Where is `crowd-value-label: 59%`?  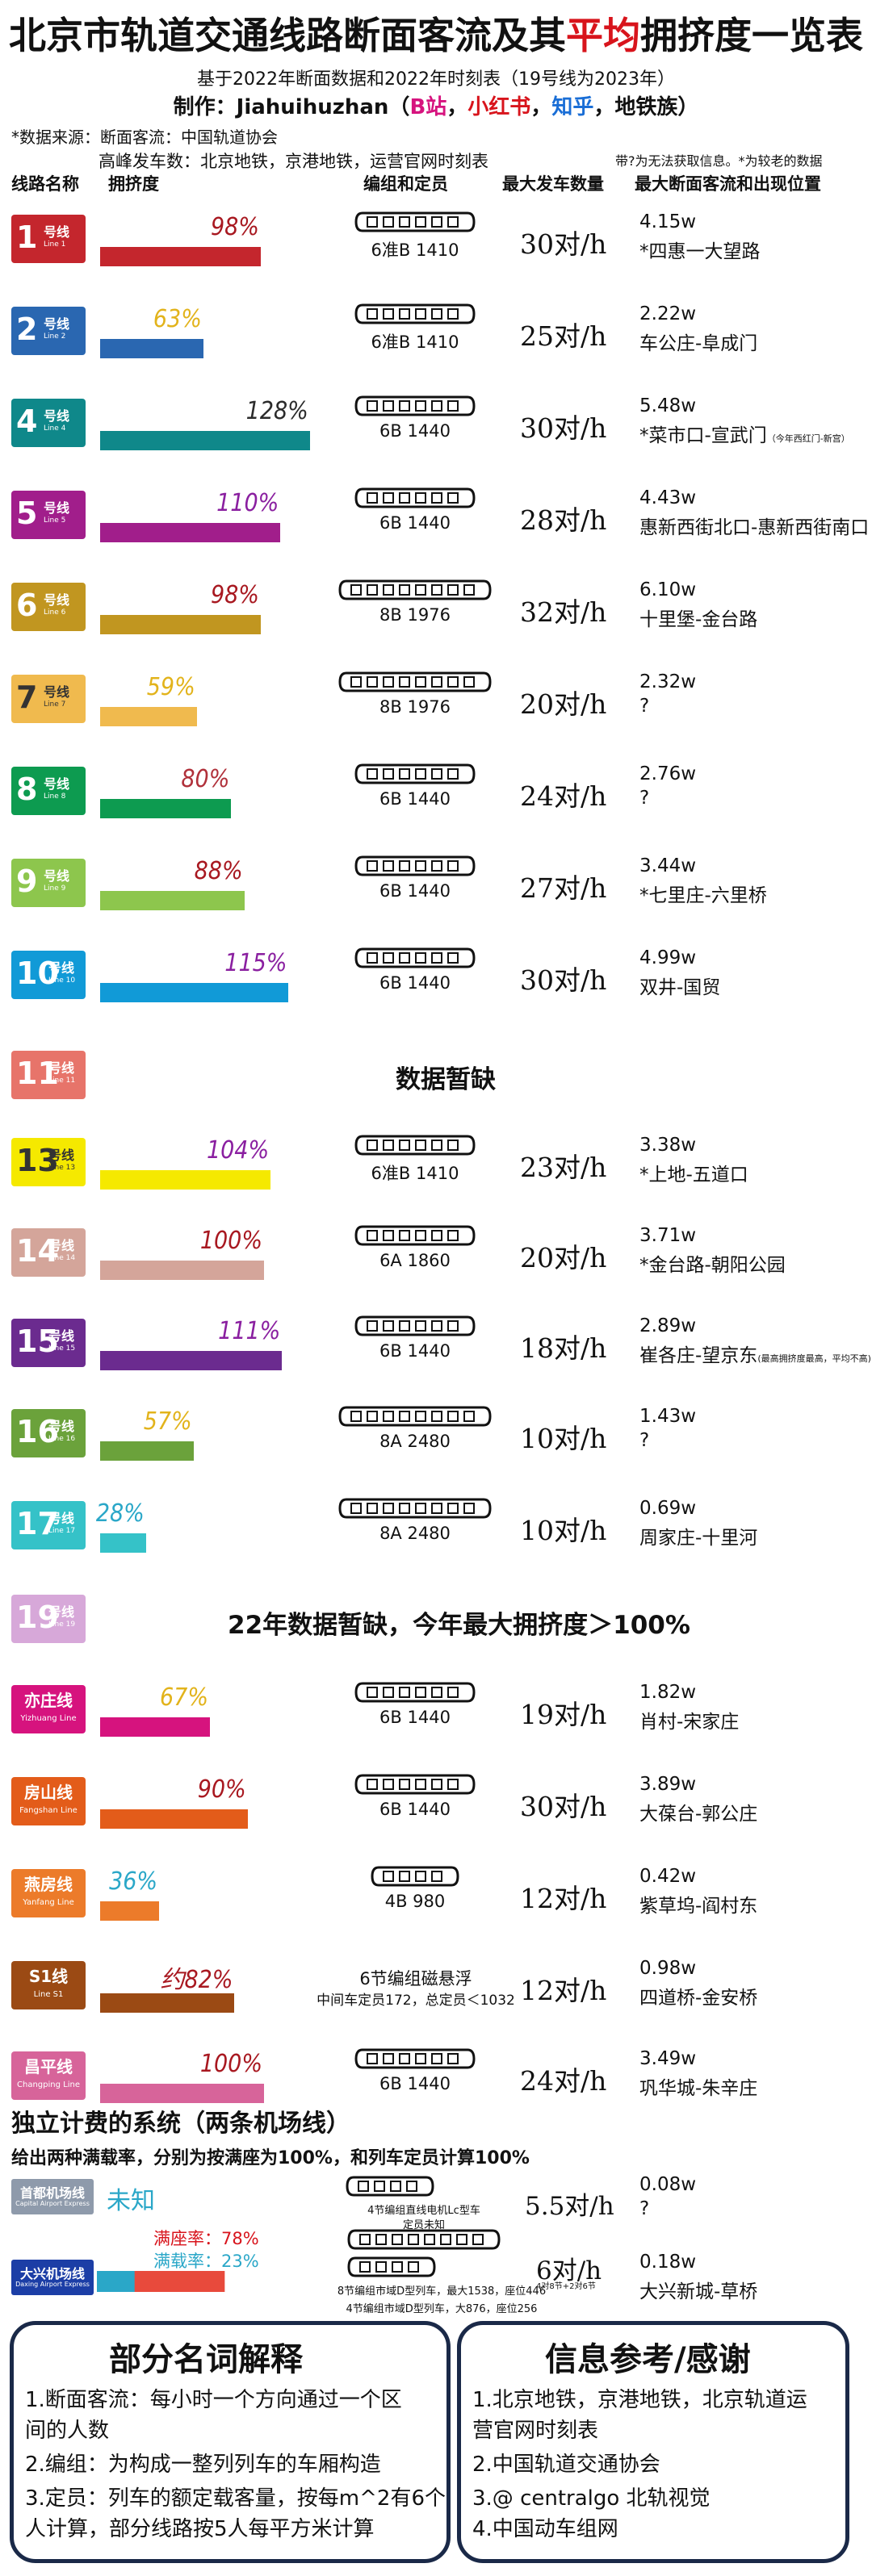 crowd-value-label: 59% is located at coordinates (170, 687).